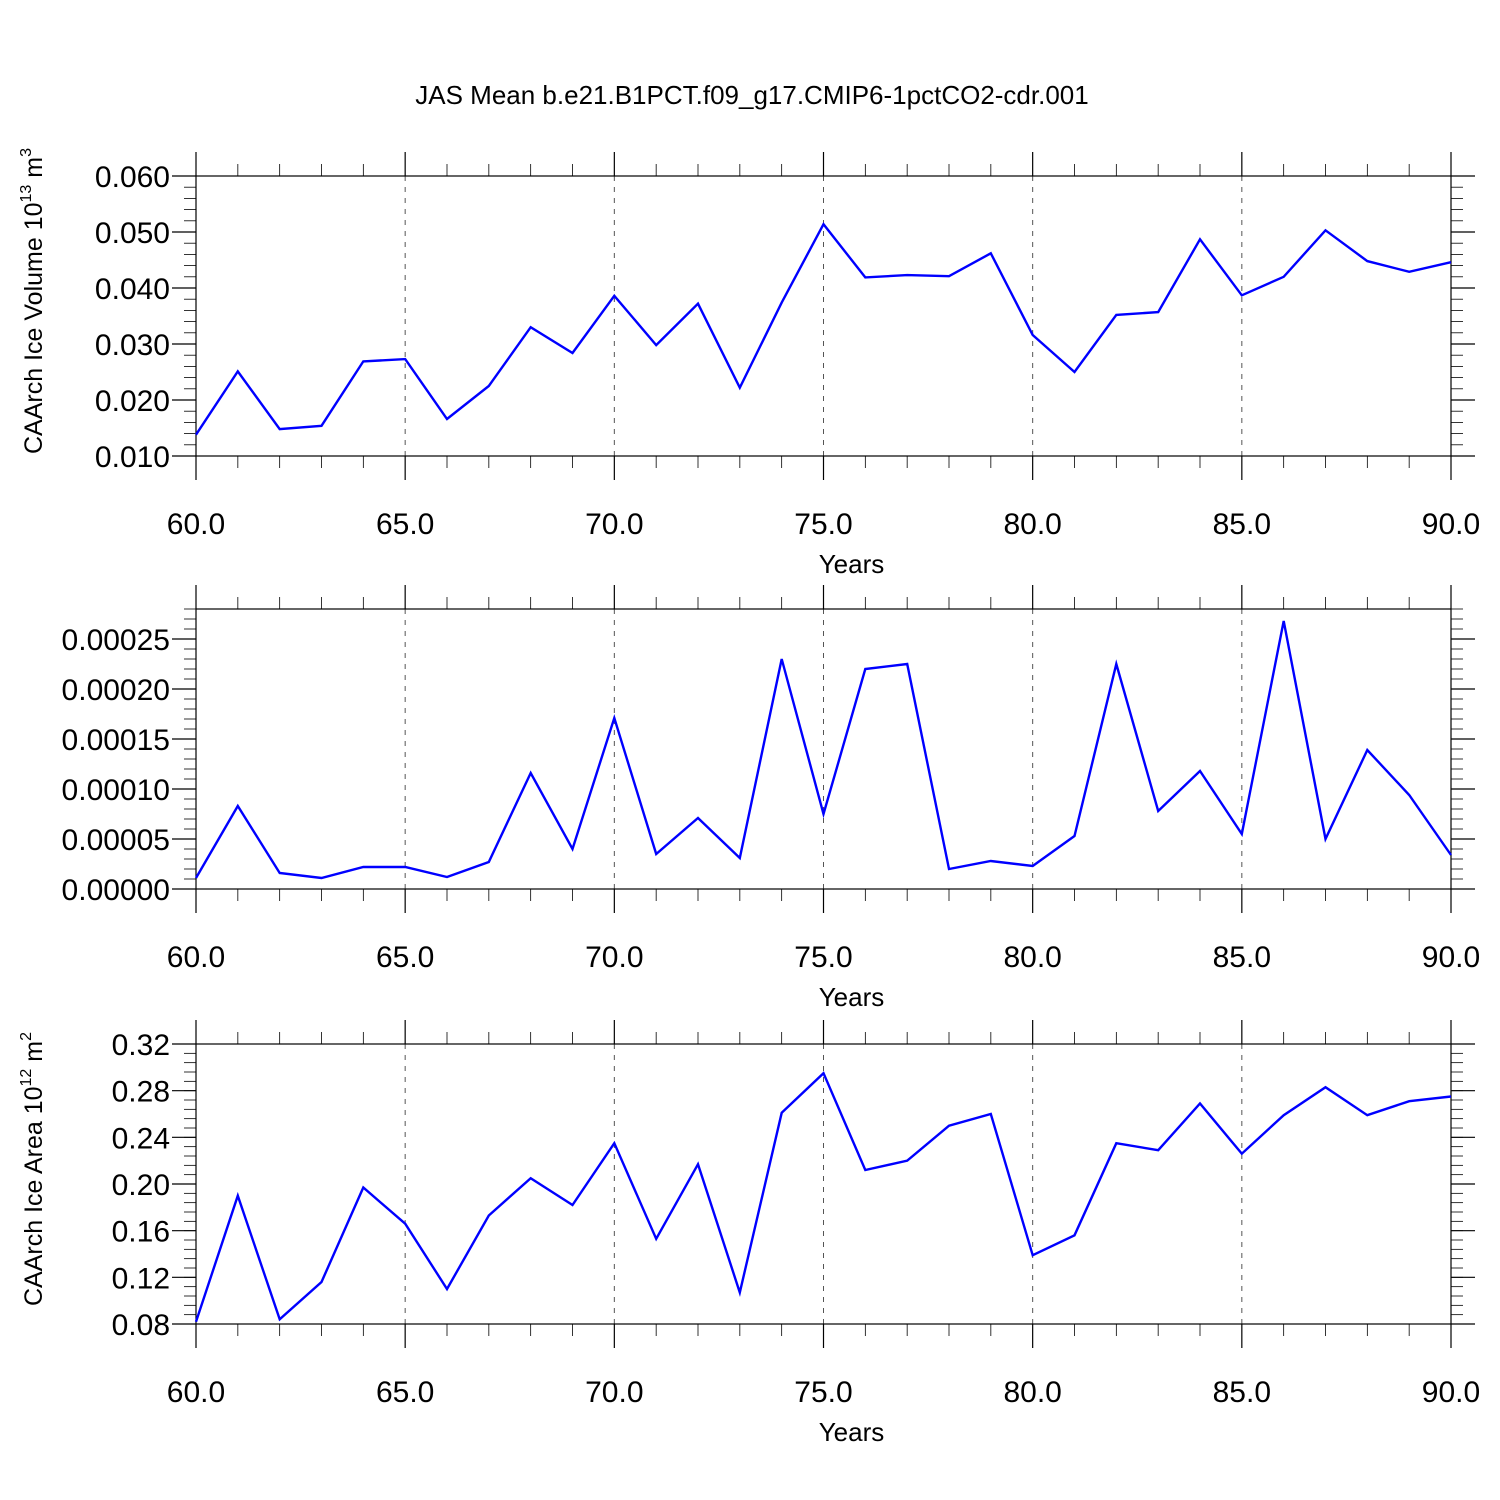 The image size is (1500, 1500). Describe the element at coordinates (116, 840) in the screenshot. I see `y-tick-label: 0.00005` at that location.